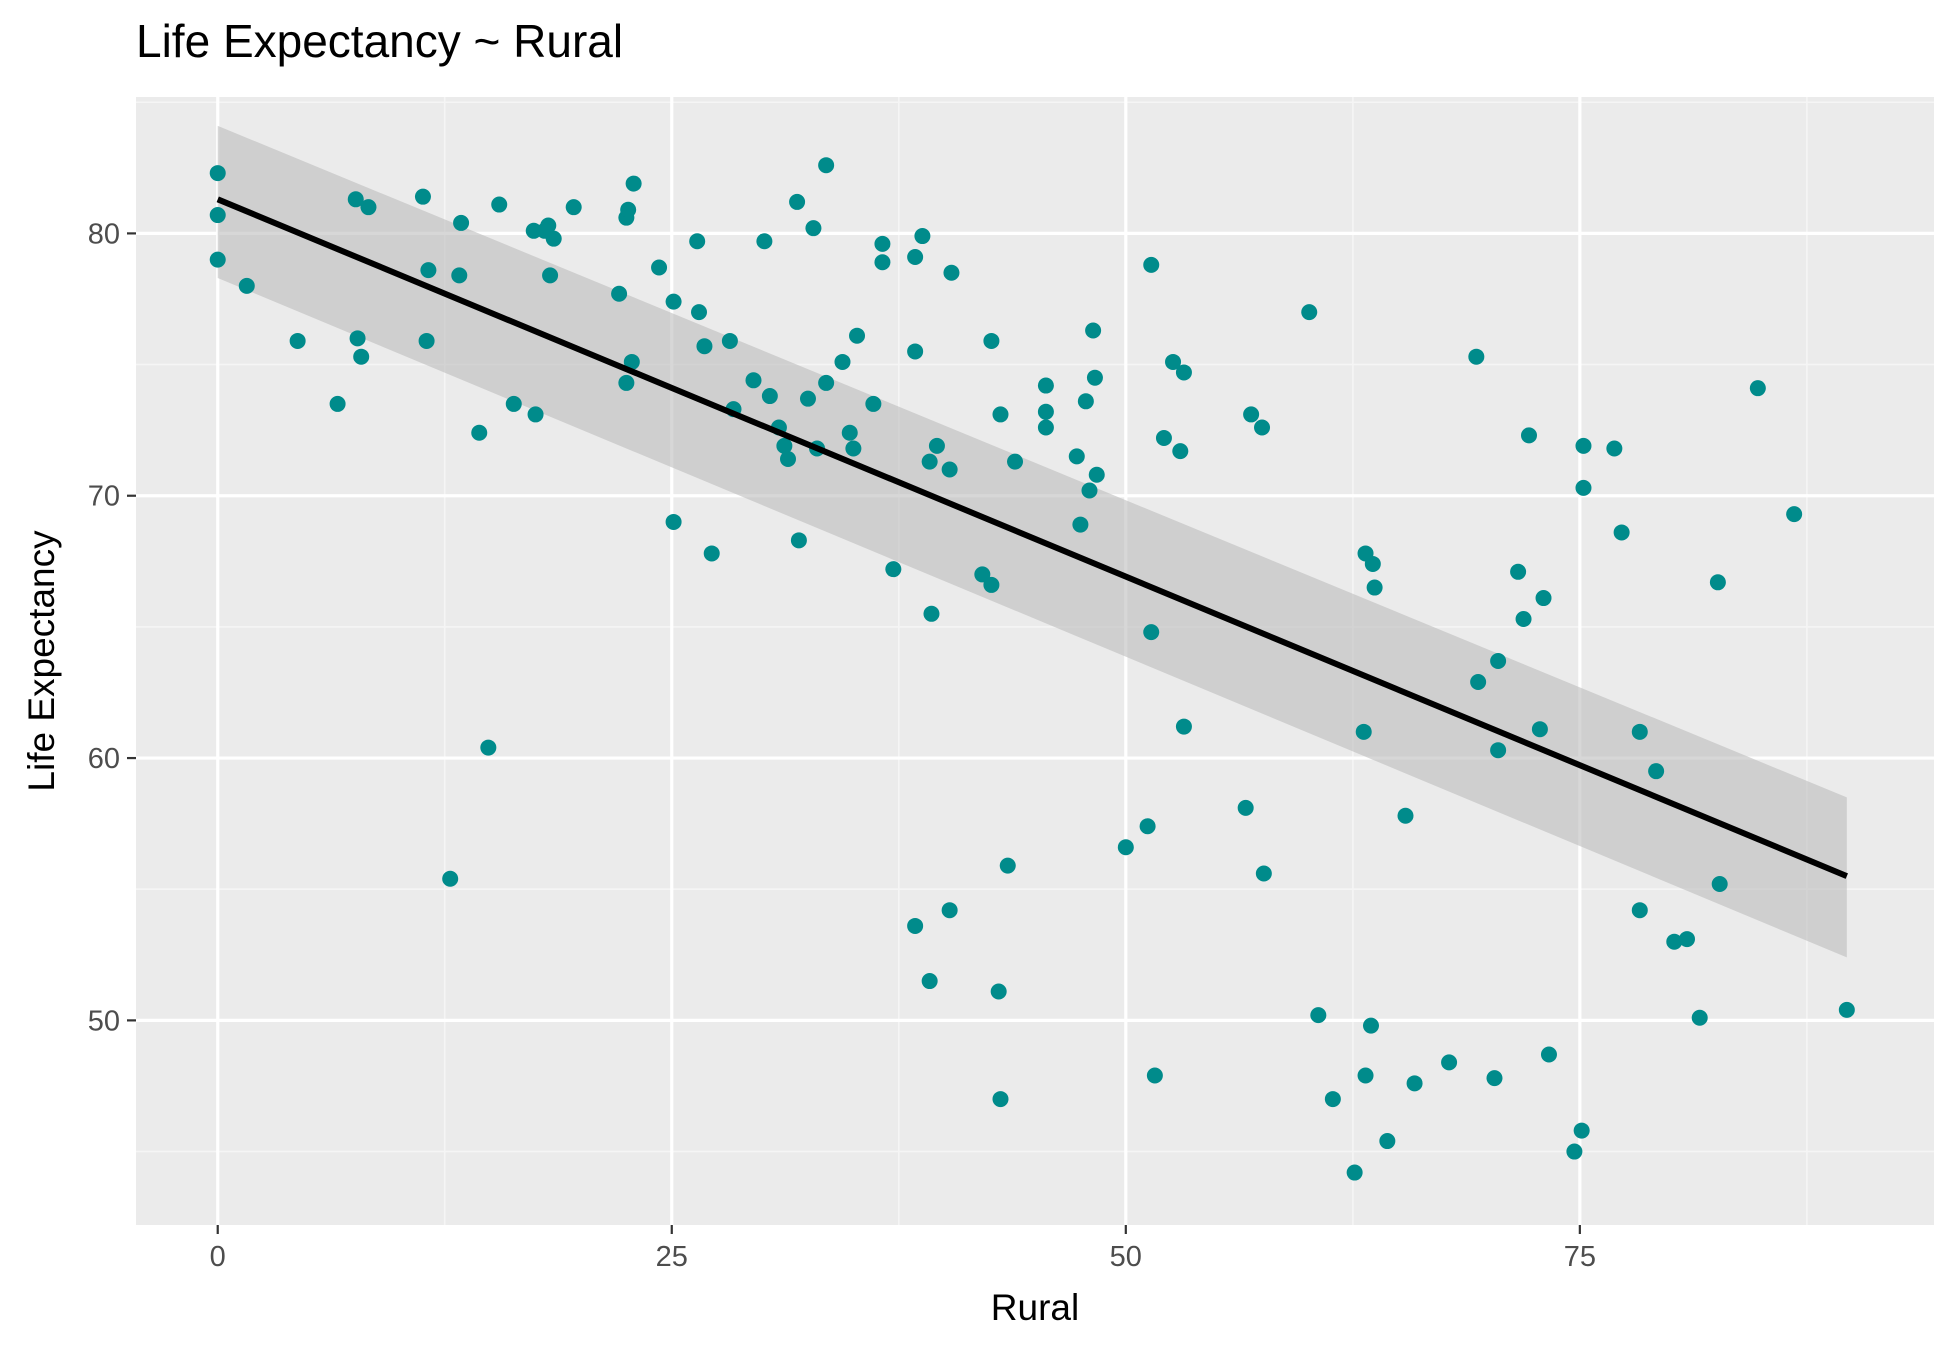  I want to click on y-axis: 50 60 70 80, so click(112, 627).